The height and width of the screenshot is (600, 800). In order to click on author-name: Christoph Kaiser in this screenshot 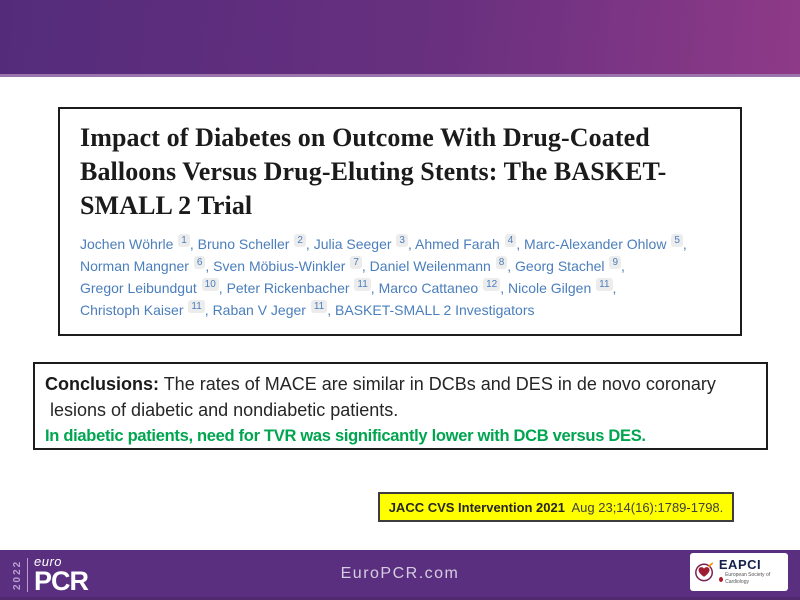, I will do `click(132, 310)`.